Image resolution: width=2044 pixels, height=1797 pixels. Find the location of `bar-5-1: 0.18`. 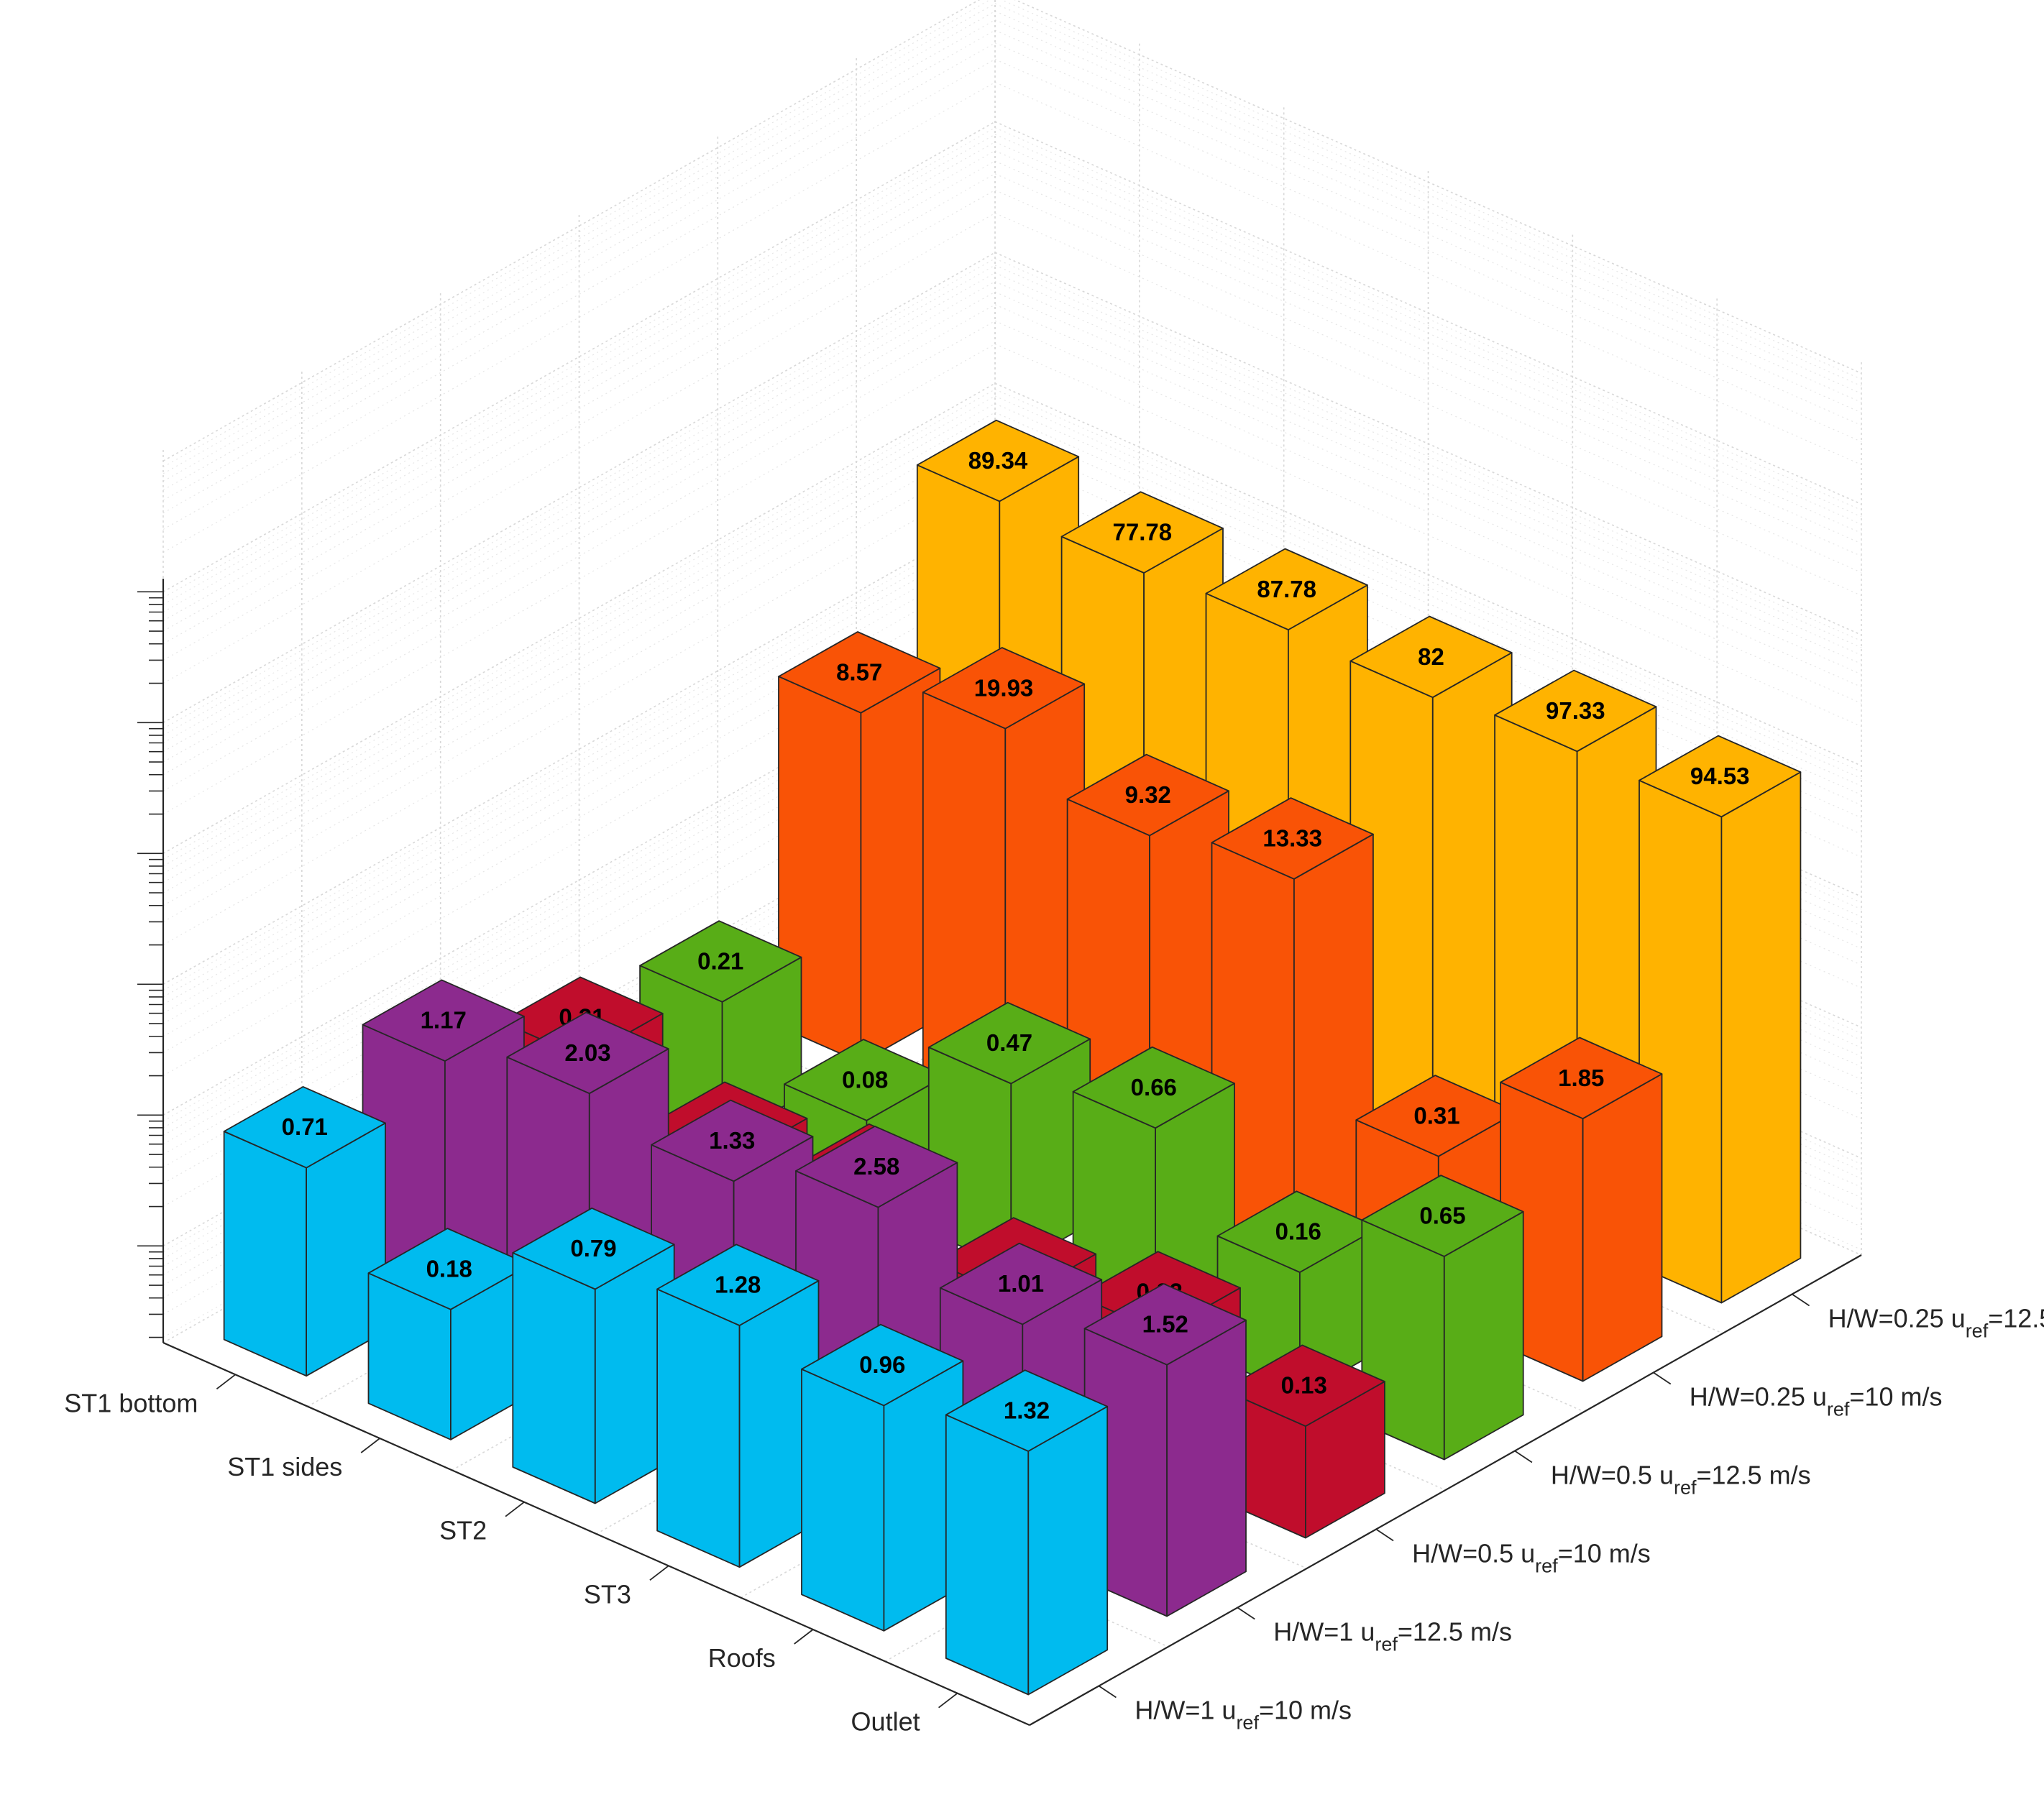

bar-5-1: 0.18 is located at coordinates (449, 1334).